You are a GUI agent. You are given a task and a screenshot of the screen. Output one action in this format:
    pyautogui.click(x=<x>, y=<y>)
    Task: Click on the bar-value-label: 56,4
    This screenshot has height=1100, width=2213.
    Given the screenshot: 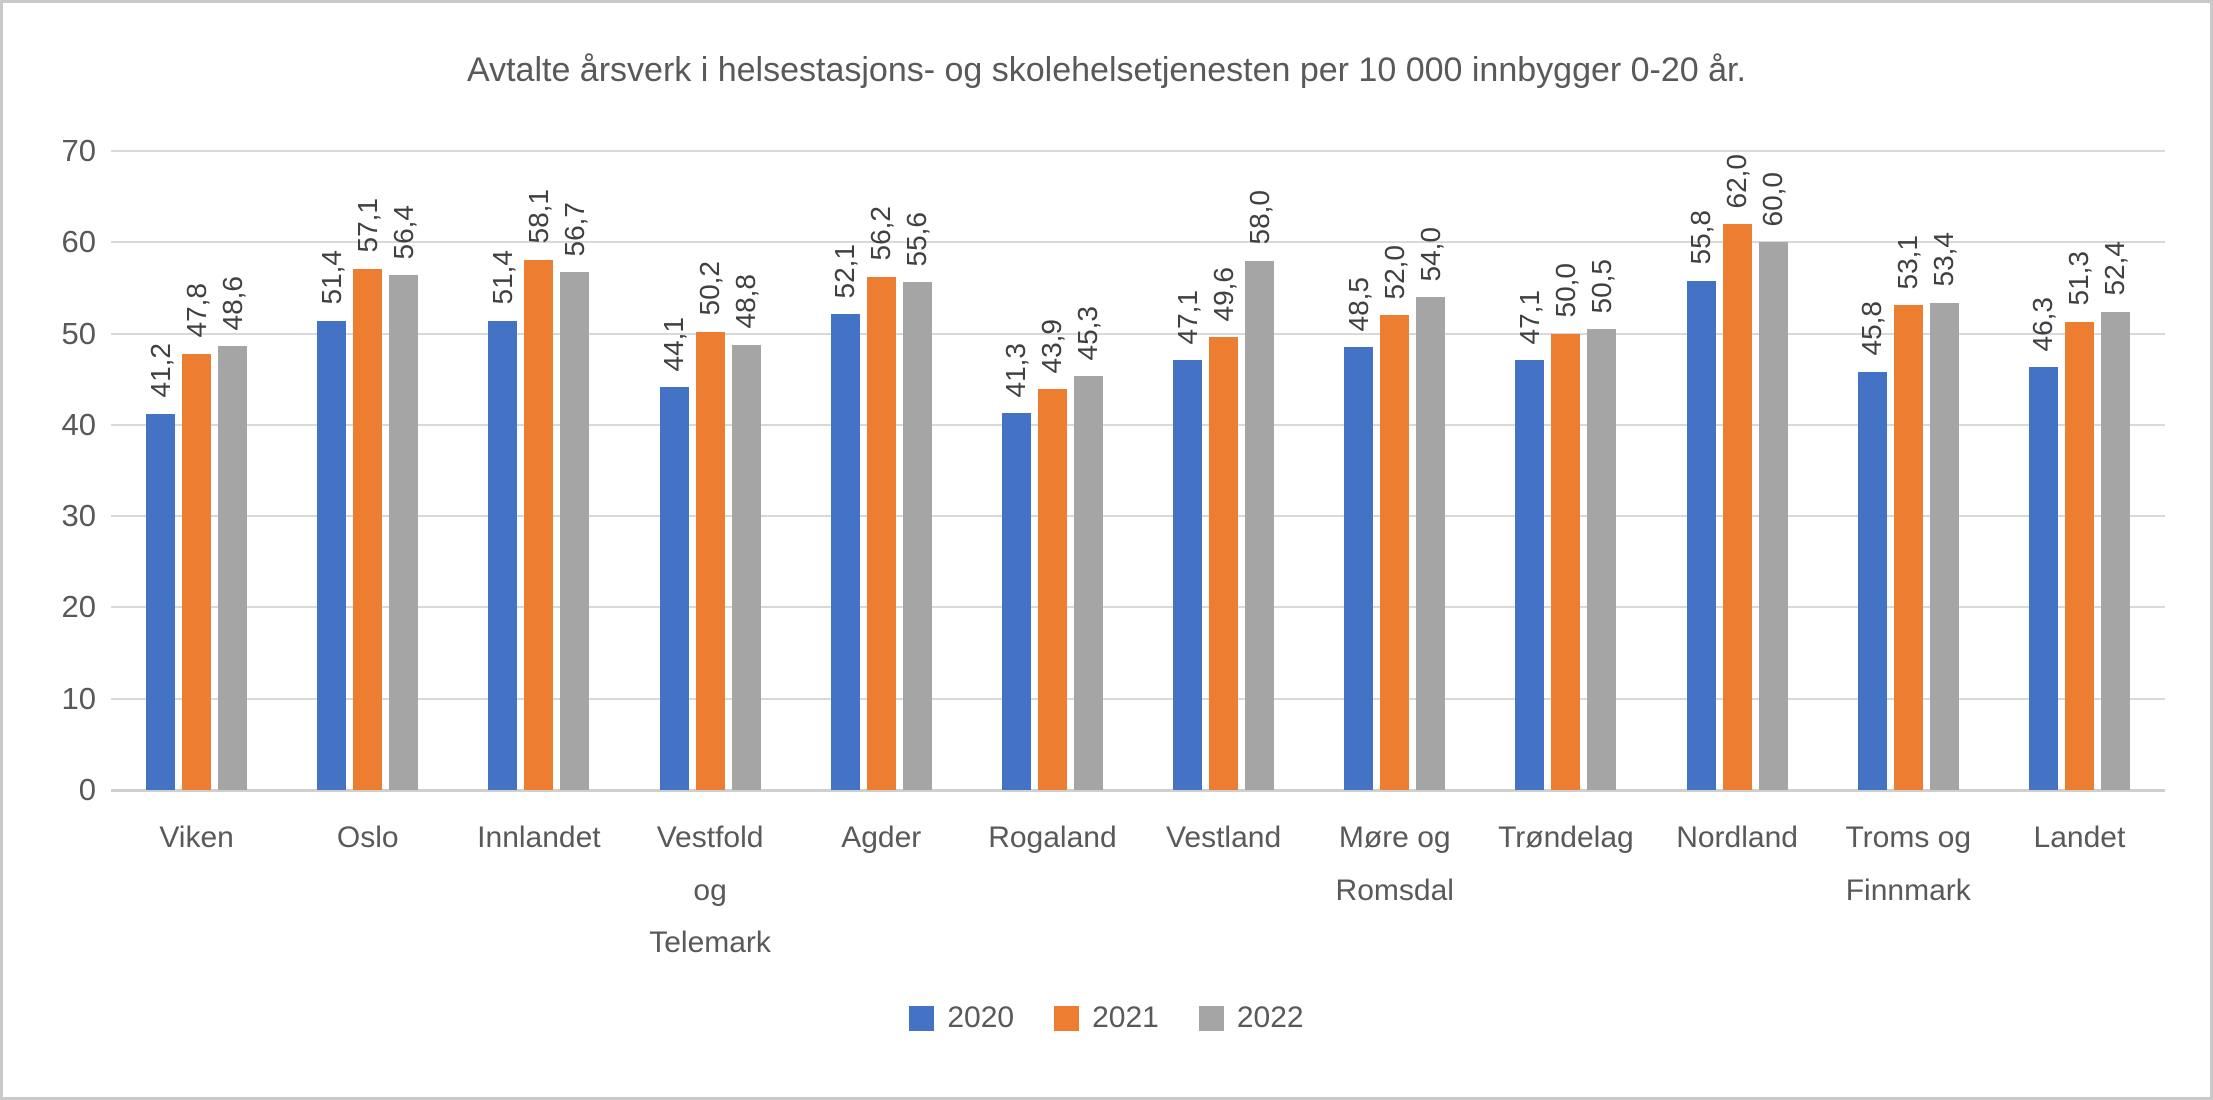 What is the action you would take?
    pyautogui.click(x=403, y=232)
    